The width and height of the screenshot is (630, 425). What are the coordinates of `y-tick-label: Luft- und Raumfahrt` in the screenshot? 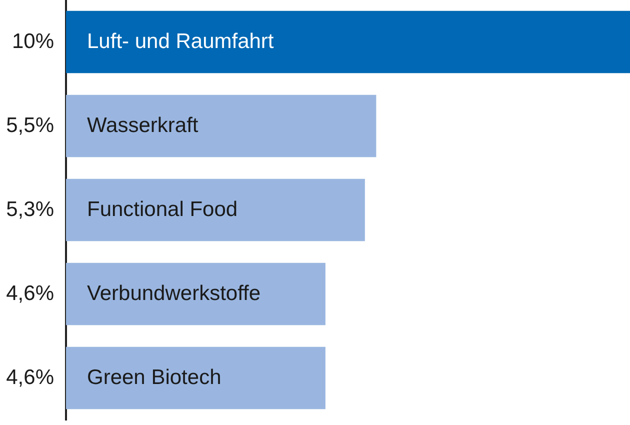 It's located at (180, 41).